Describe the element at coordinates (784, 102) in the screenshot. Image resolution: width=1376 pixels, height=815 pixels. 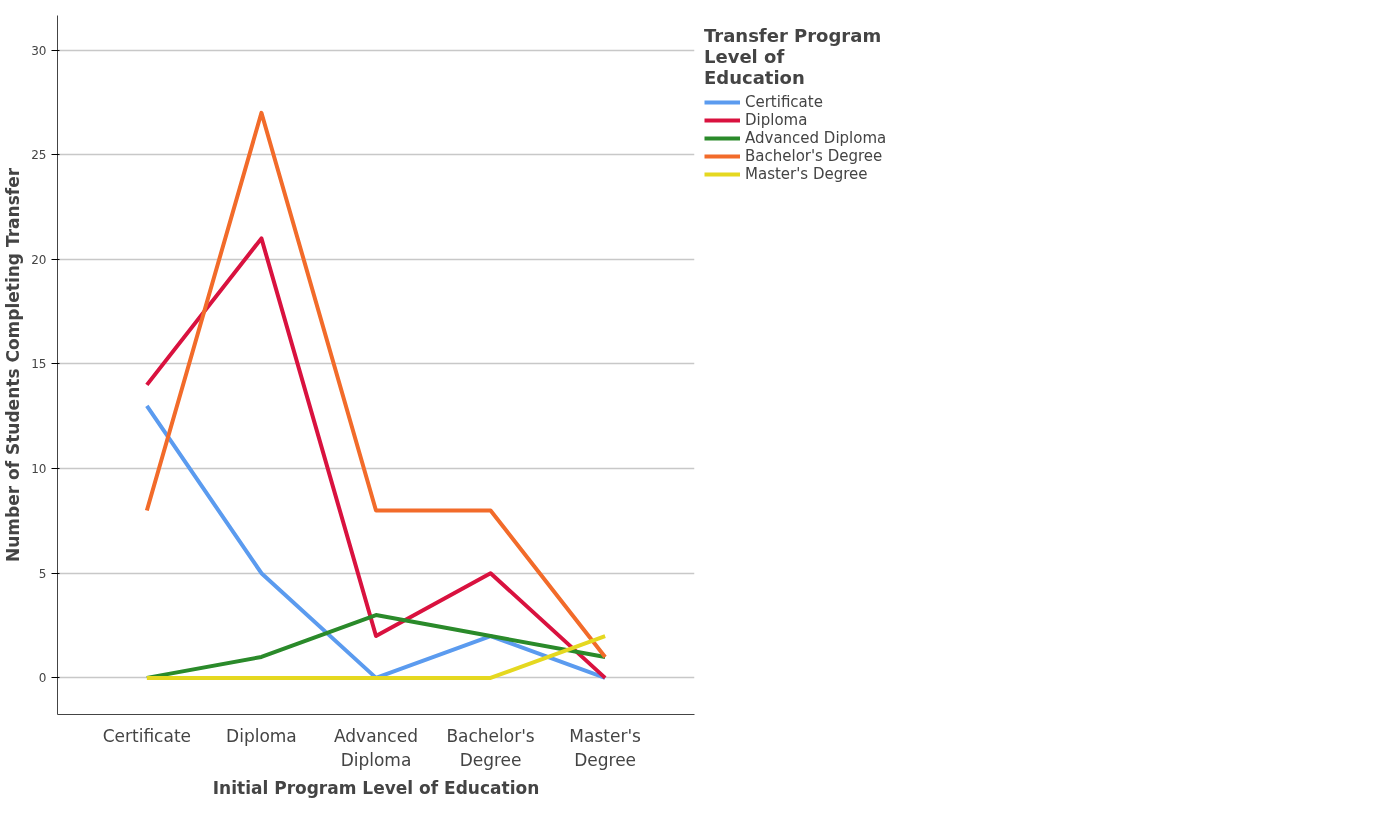
I see `legend-label: Certificate` at that location.